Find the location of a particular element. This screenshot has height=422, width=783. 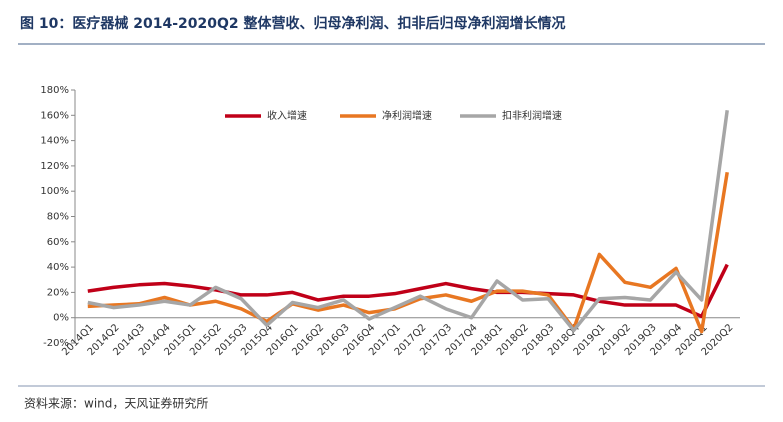

y-tick-label: 40% is located at coordinates (58, 267).